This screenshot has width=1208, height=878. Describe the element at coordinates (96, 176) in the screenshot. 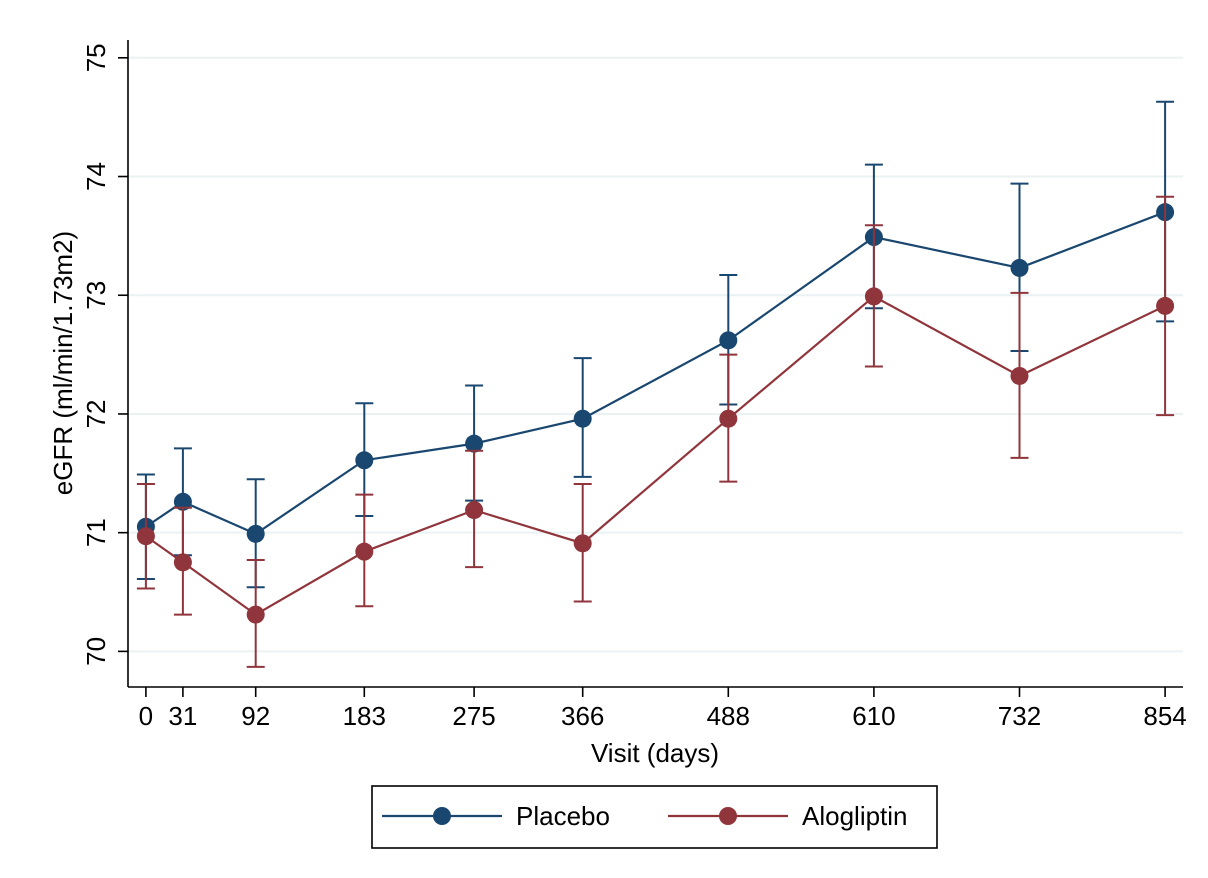

I see `y-tick-label: 74` at that location.